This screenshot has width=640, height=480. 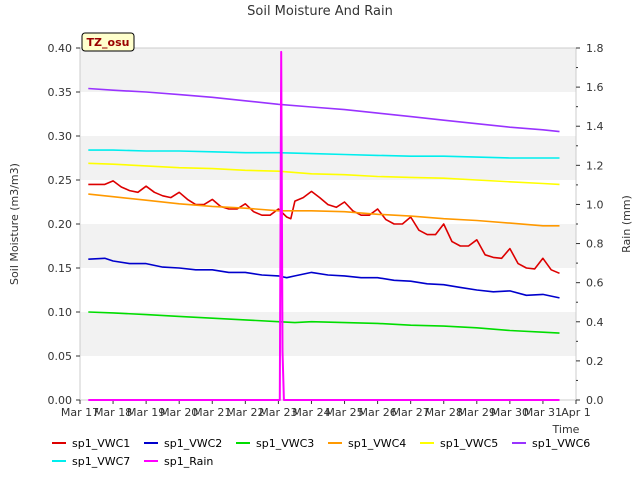 I want to click on site-badge-box, so click(x=108, y=42).